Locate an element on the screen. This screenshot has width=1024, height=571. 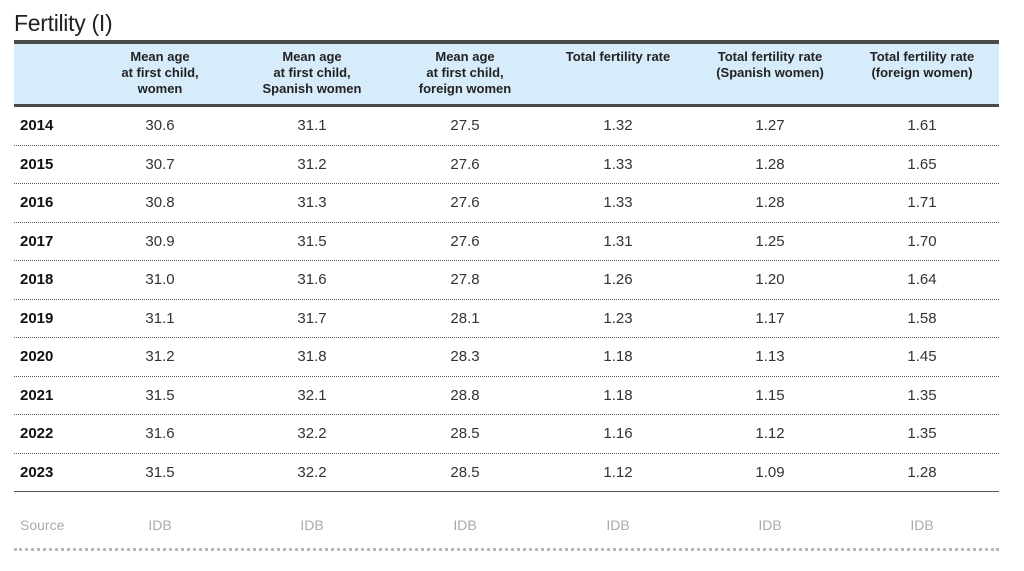
column-header: Mean age at first child, foreign women is located at coordinates (465, 73).